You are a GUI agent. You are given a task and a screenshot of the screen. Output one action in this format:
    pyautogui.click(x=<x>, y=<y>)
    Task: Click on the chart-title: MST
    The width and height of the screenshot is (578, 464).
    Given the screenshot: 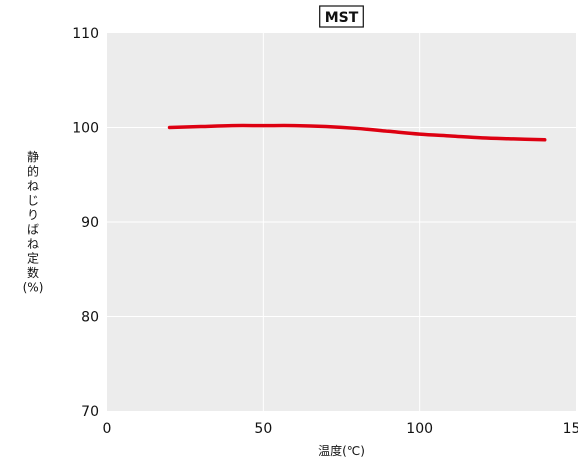 What is the action you would take?
    pyautogui.click(x=342, y=18)
    